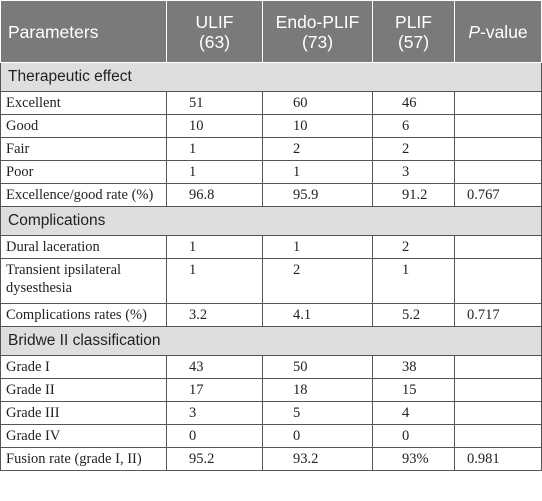  I want to click on table-row: Grade IV 0 0 0, so click(271, 436).